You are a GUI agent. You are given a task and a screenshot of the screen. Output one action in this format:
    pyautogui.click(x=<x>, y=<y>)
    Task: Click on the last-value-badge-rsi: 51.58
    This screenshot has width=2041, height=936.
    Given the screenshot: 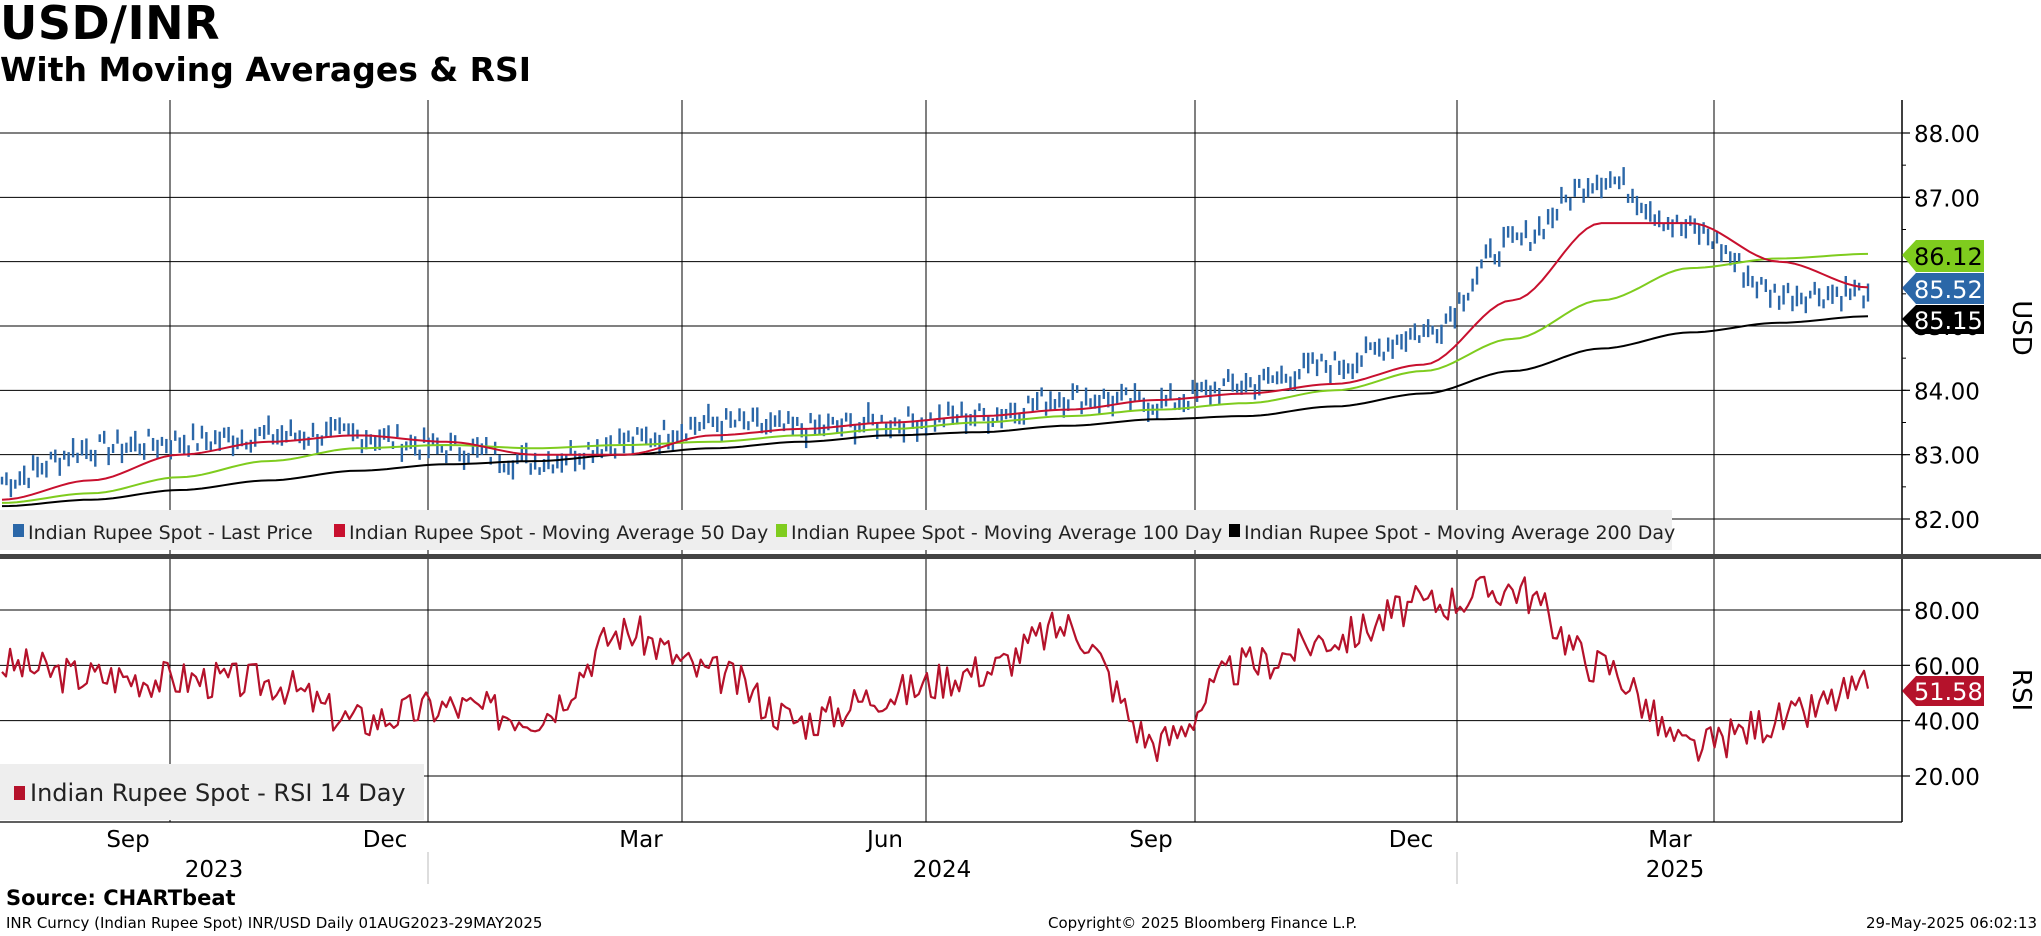 What is the action you would take?
    pyautogui.click(x=1943, y=691)
    